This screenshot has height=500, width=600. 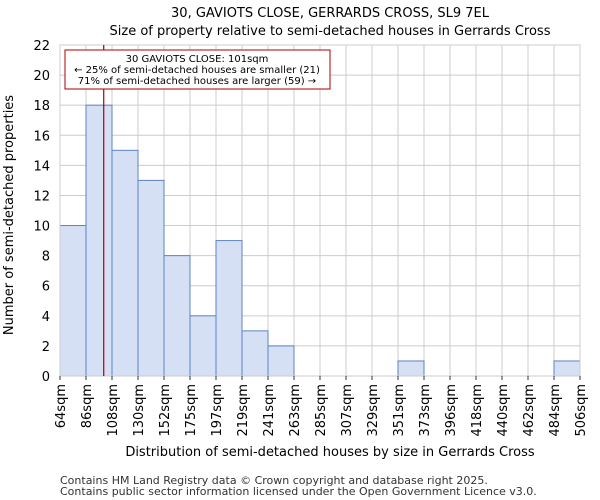 I want to click on x-tick-label: 373sqm, so click(x=425, y=410).